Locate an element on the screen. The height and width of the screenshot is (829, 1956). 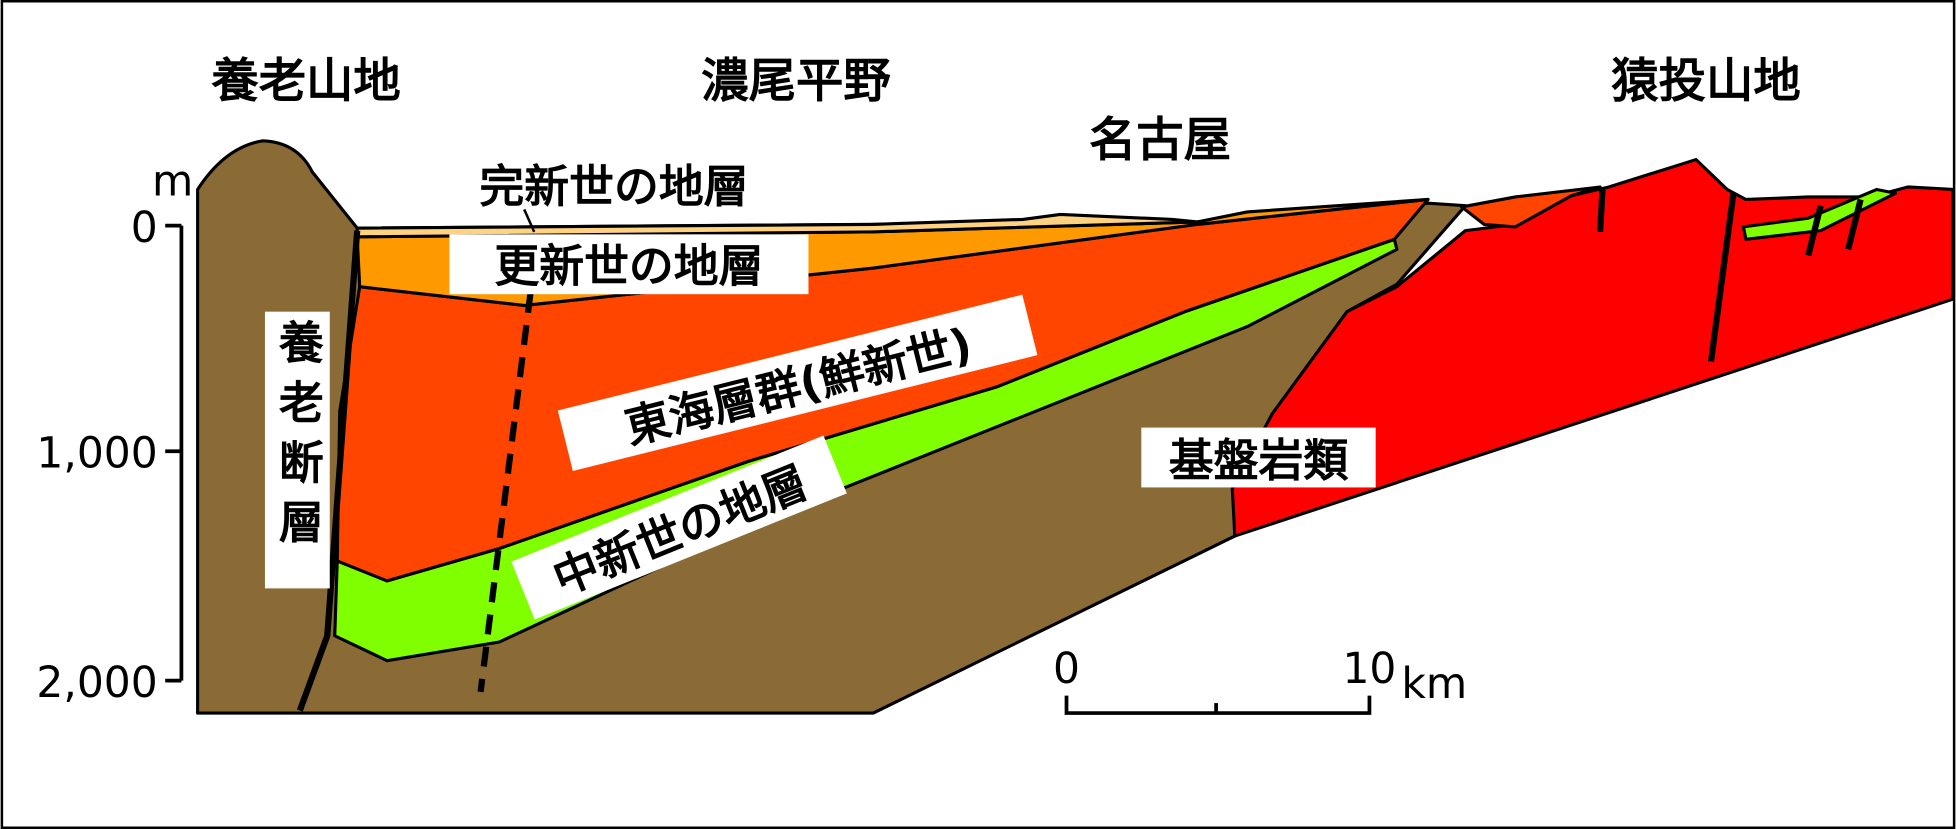
tick-label: 1,000 is located at coordinates (96, 452).